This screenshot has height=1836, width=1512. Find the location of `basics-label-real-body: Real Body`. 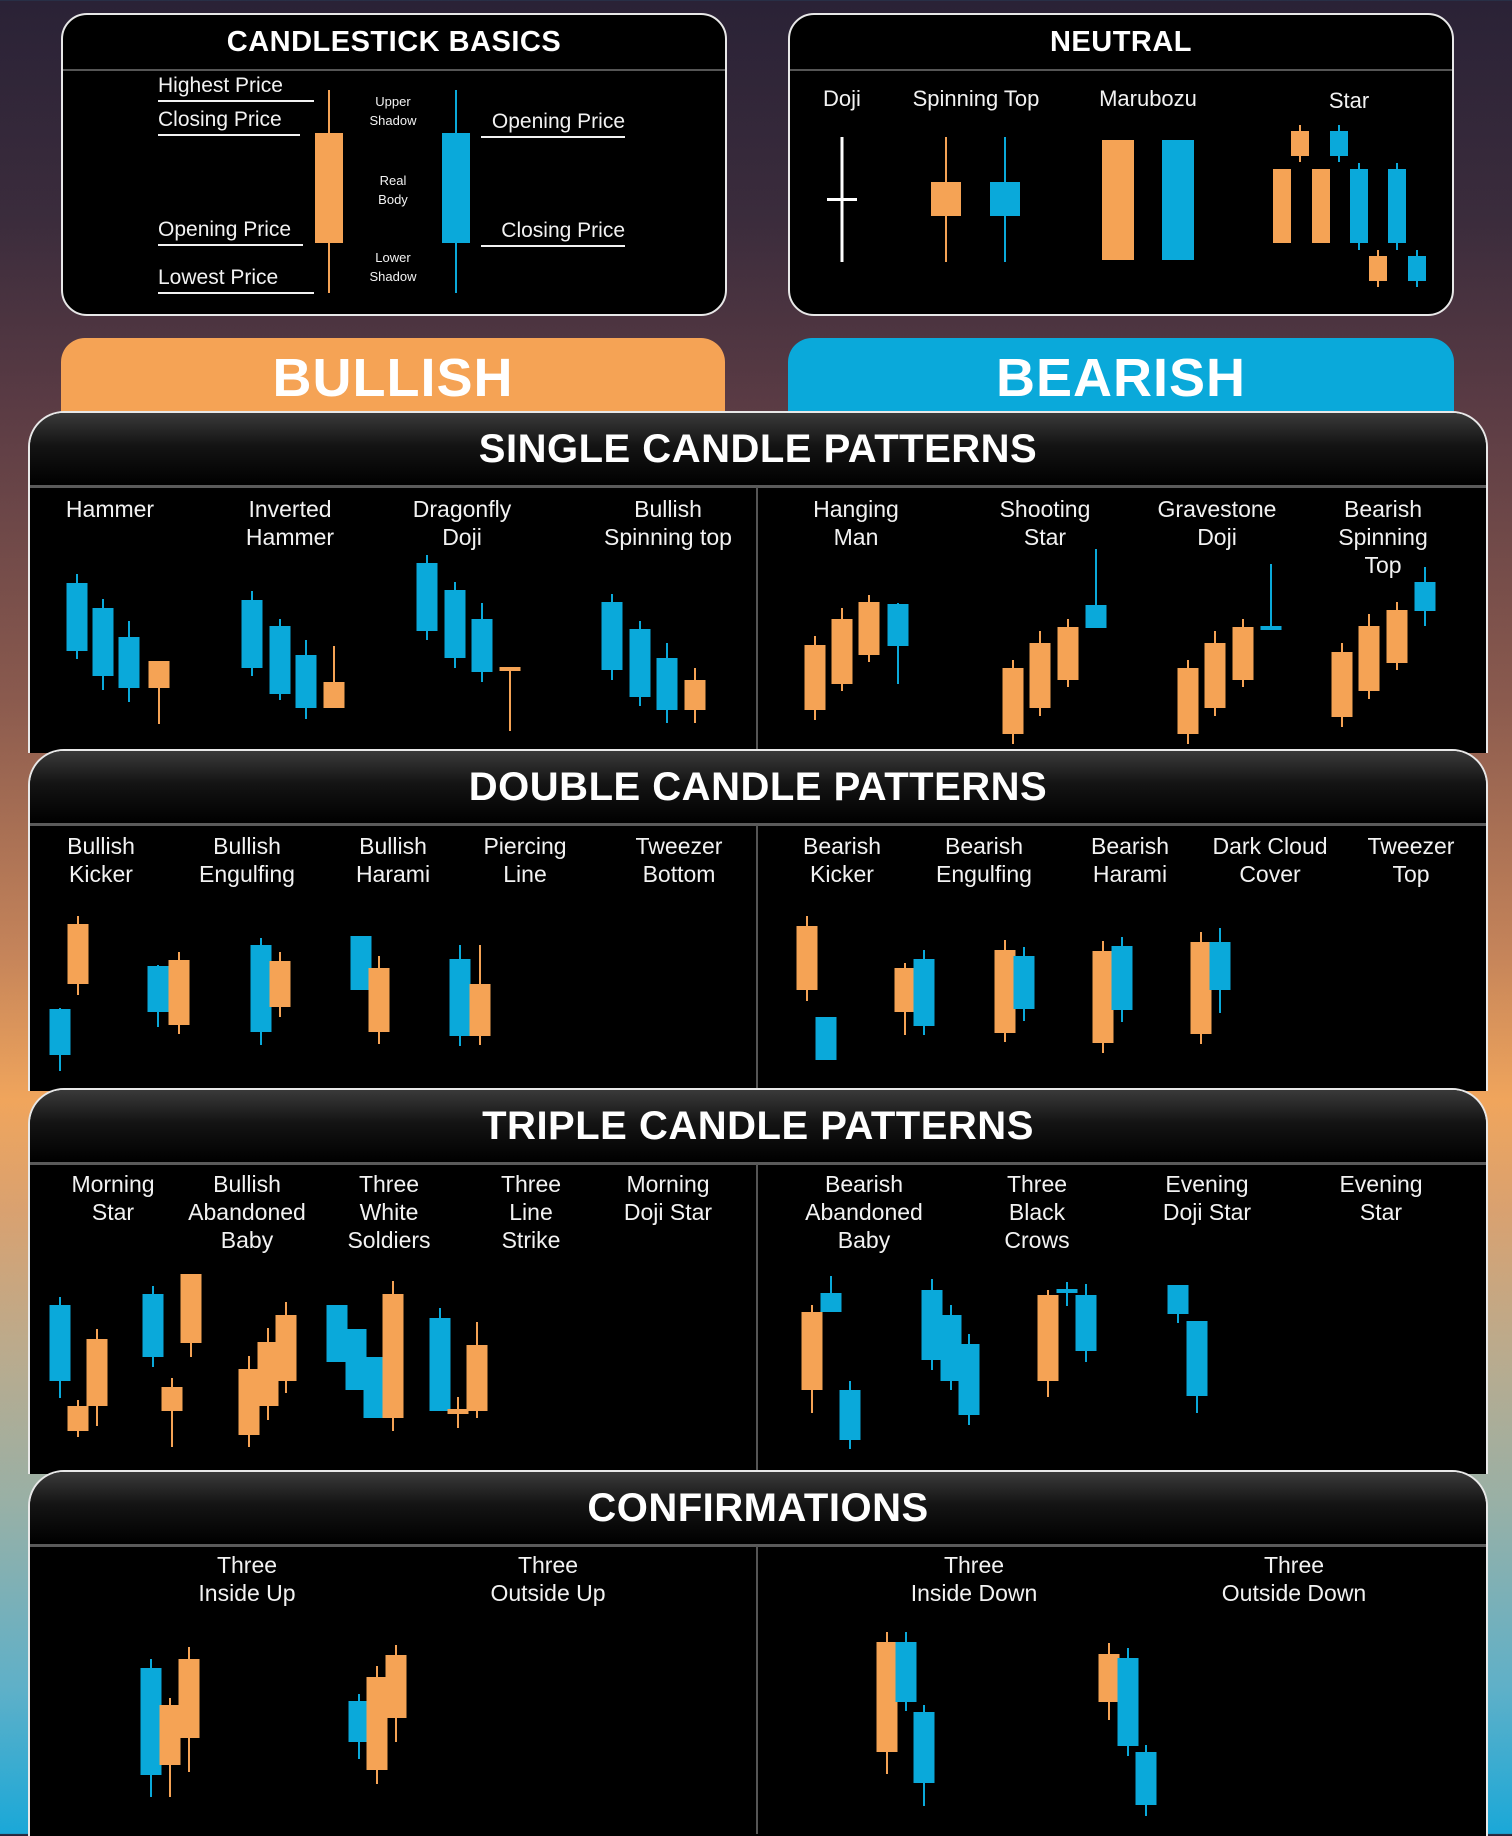

basics-label-real-body: Real Body is located at coordinates (393, 190).